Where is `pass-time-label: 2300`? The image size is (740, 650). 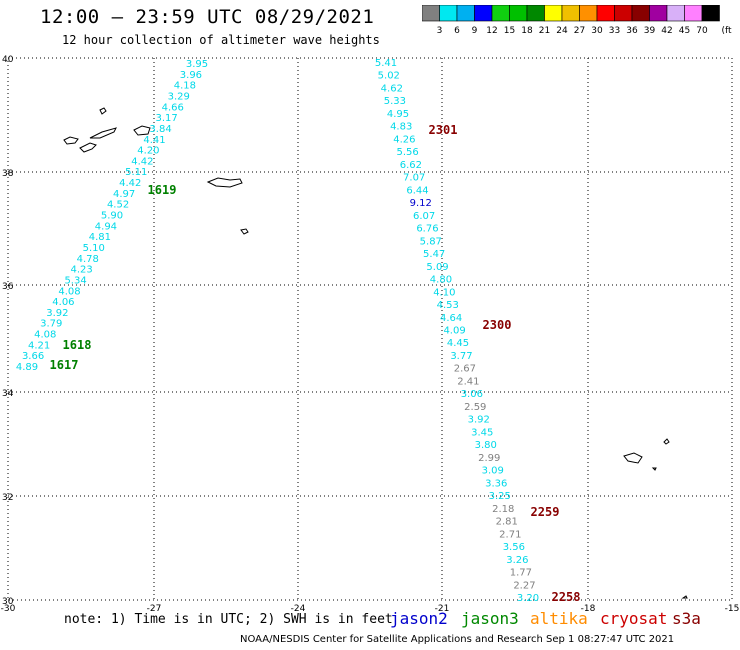 pass-time-label: 2300 is located at coordinates (497, 325).